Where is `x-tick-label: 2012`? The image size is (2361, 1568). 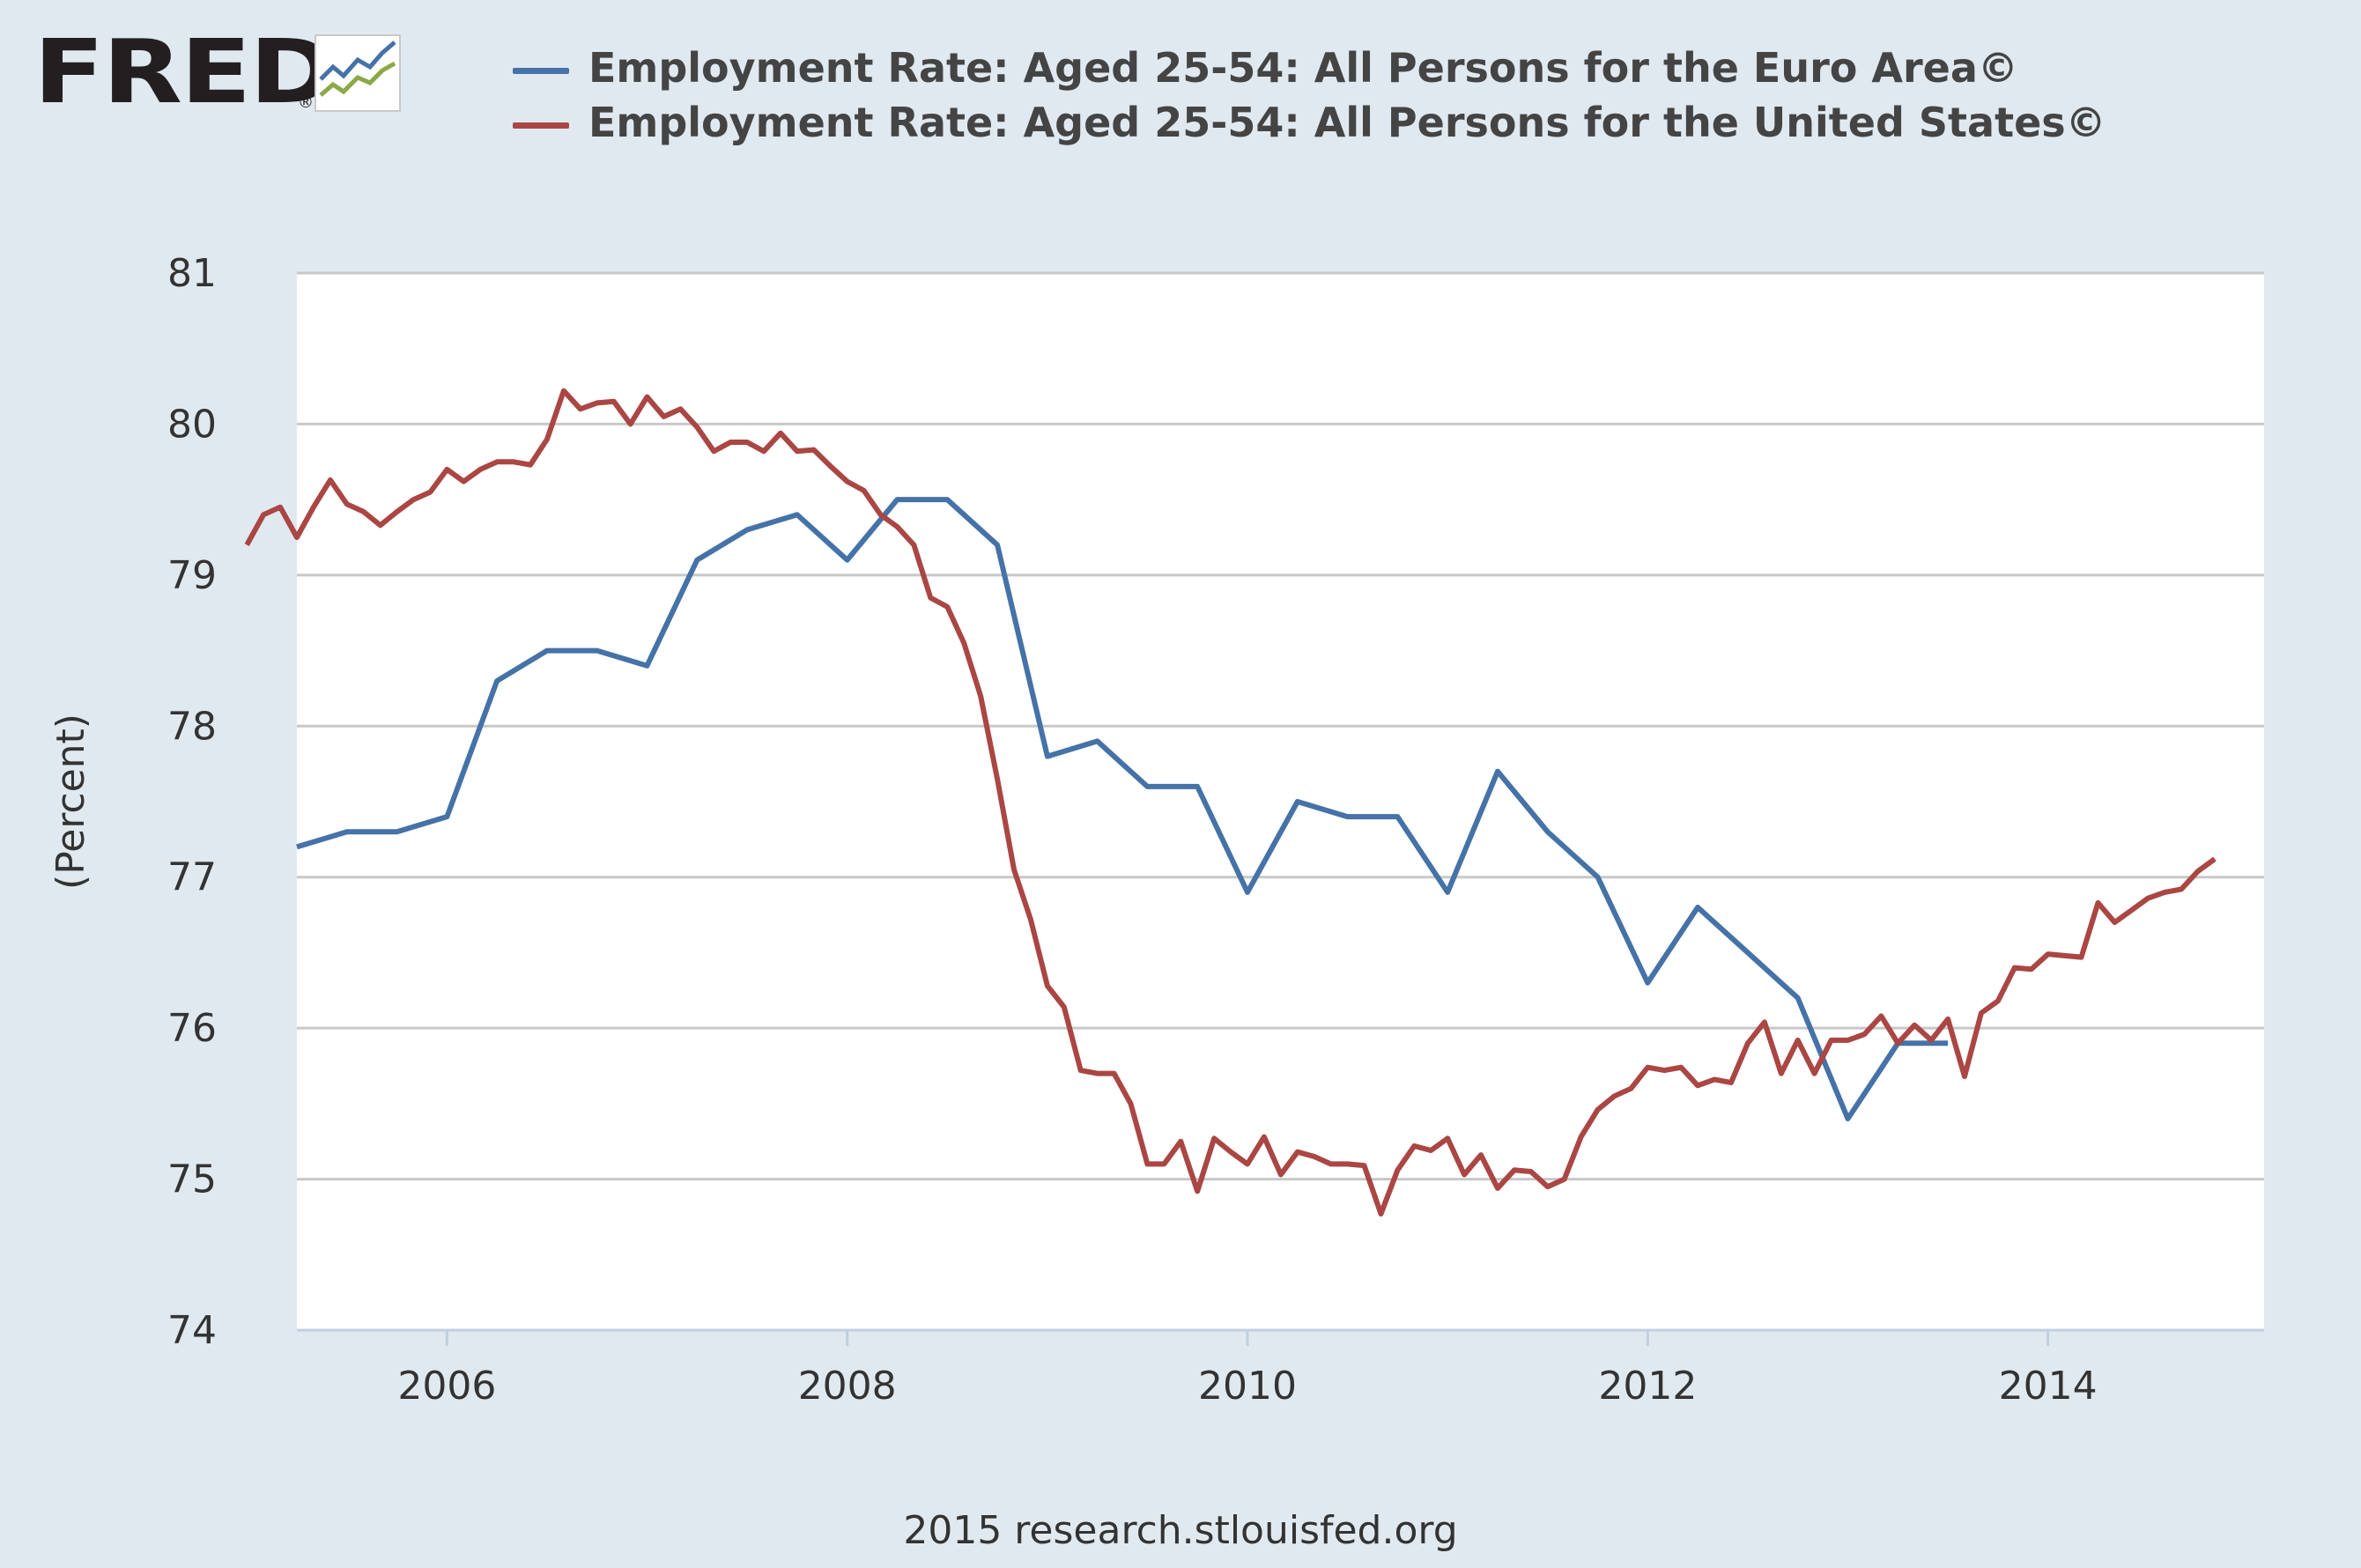 x-tick-label: 2012 is located at coordinates (1647, 1386).